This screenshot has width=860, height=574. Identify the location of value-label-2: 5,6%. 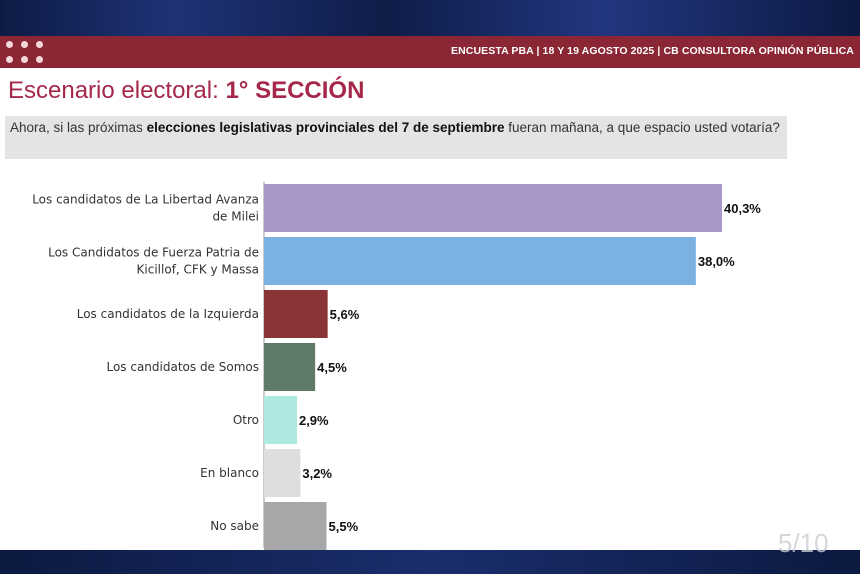
(345, 314).